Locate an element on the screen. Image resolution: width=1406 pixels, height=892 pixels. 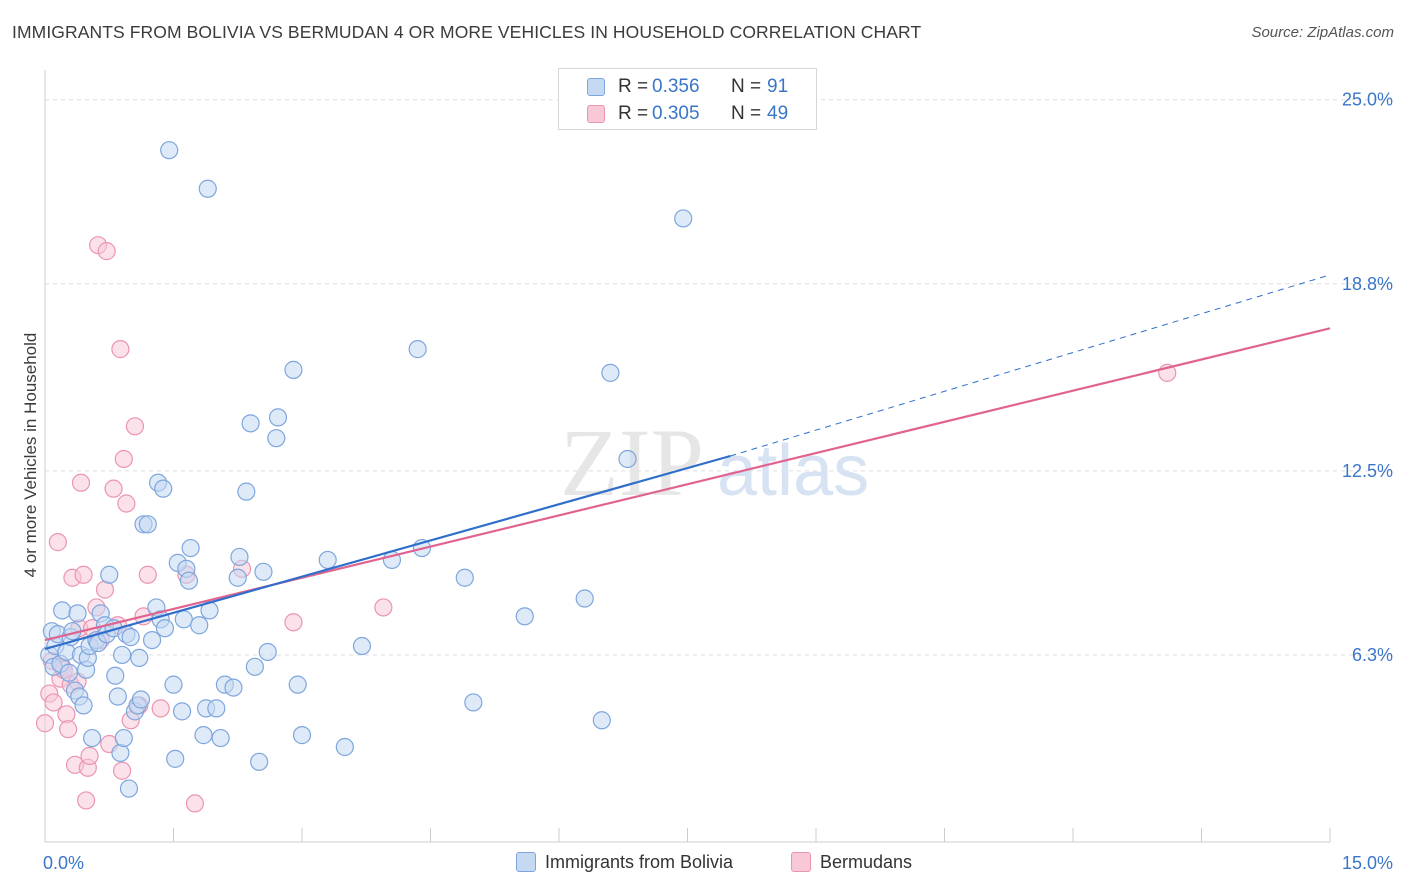
y-tick-label: 12.5% is located at coordinates (1367, 471).